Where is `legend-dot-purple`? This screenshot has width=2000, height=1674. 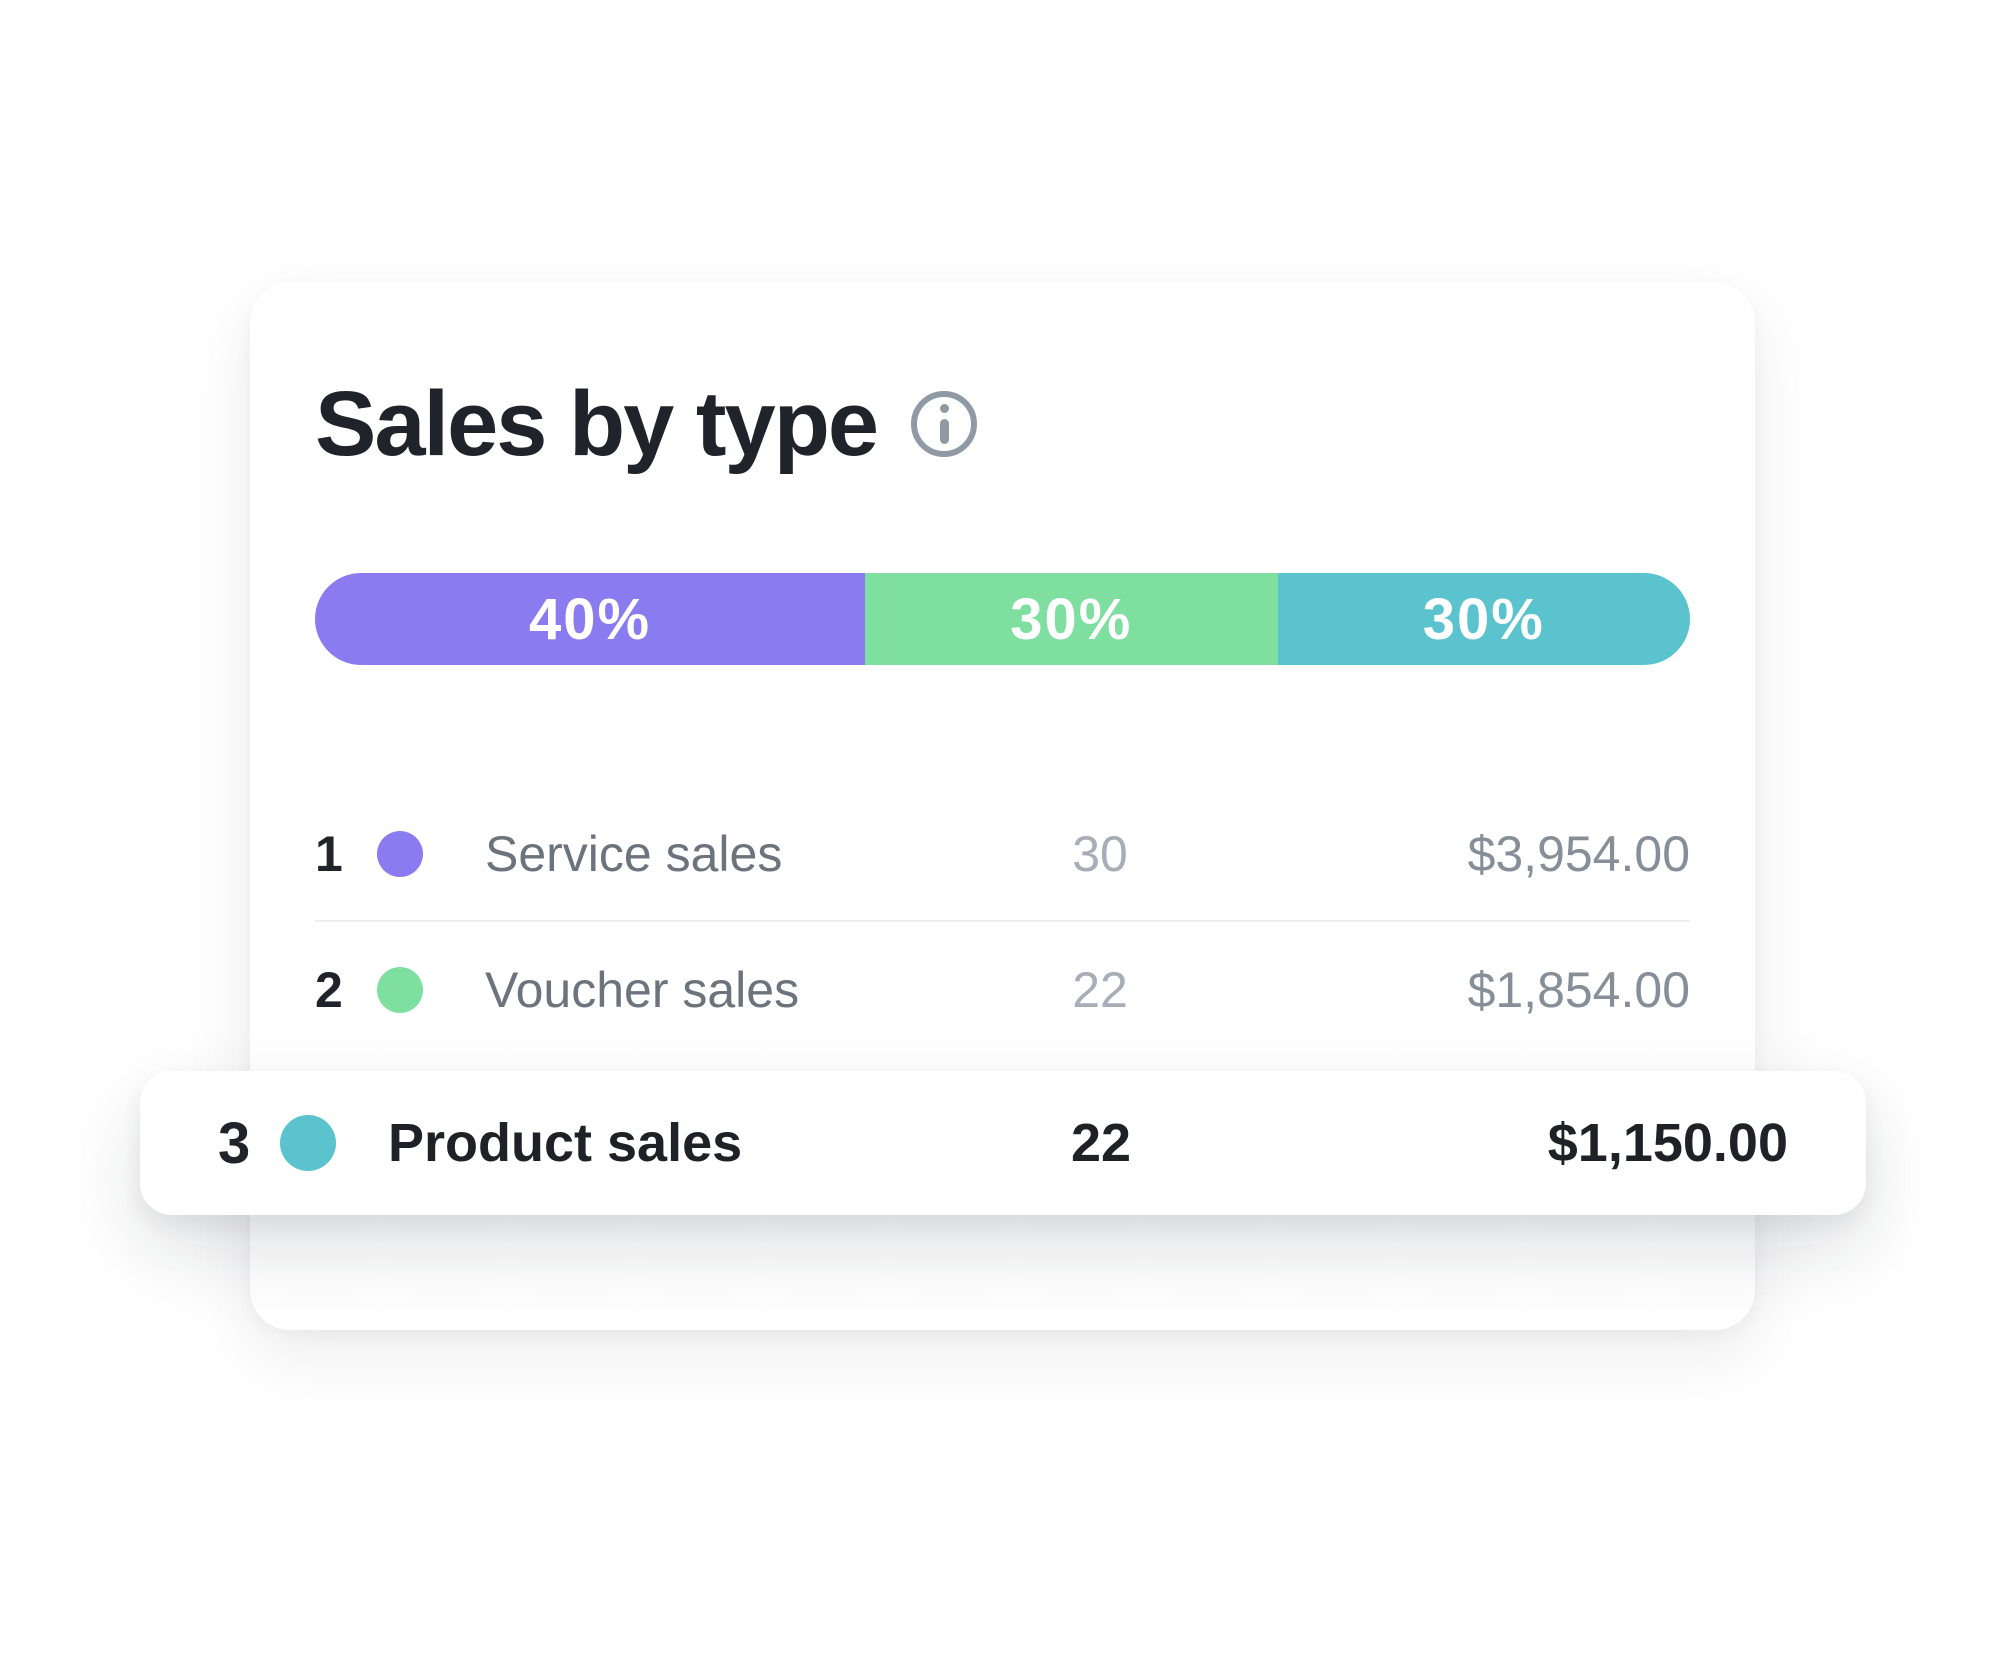
legend-dot-purple is located at coordinates (400, 853).